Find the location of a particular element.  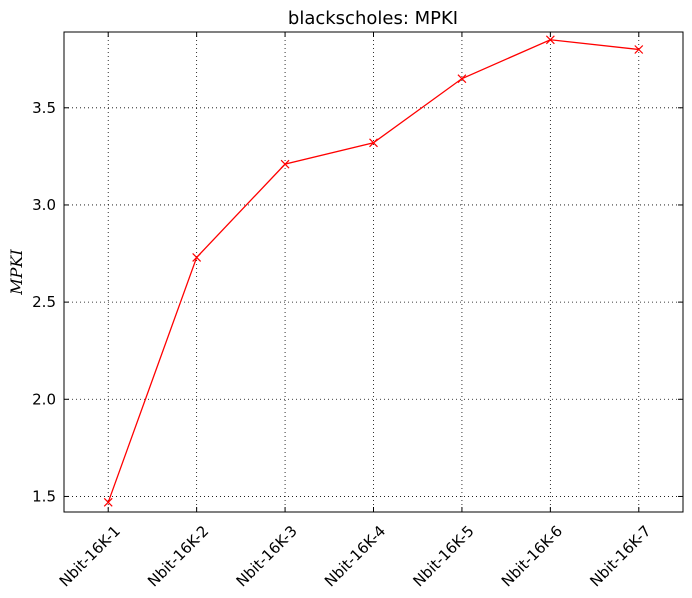

chart-title: blackscholes: MPKI is located at coordinates (373, 18).